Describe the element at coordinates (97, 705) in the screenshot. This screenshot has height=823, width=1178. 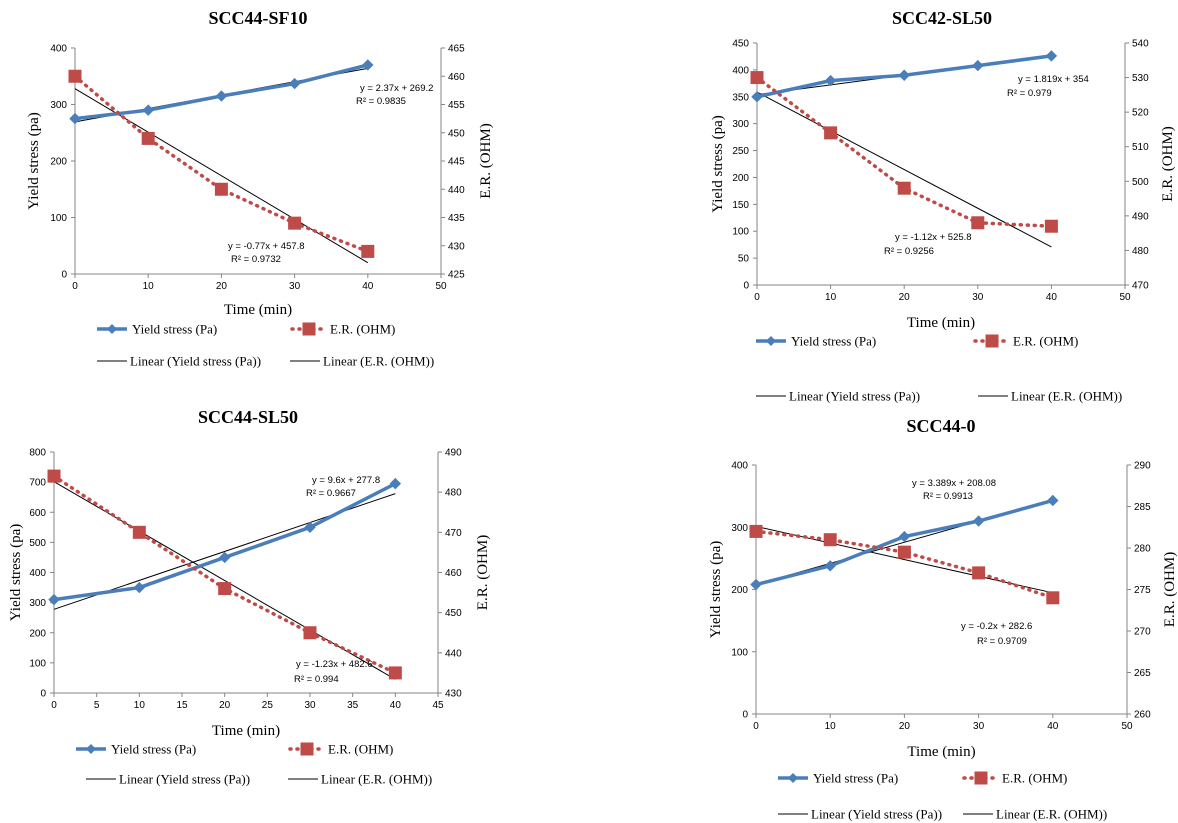
I see `x-tick-label: 5` at that location.